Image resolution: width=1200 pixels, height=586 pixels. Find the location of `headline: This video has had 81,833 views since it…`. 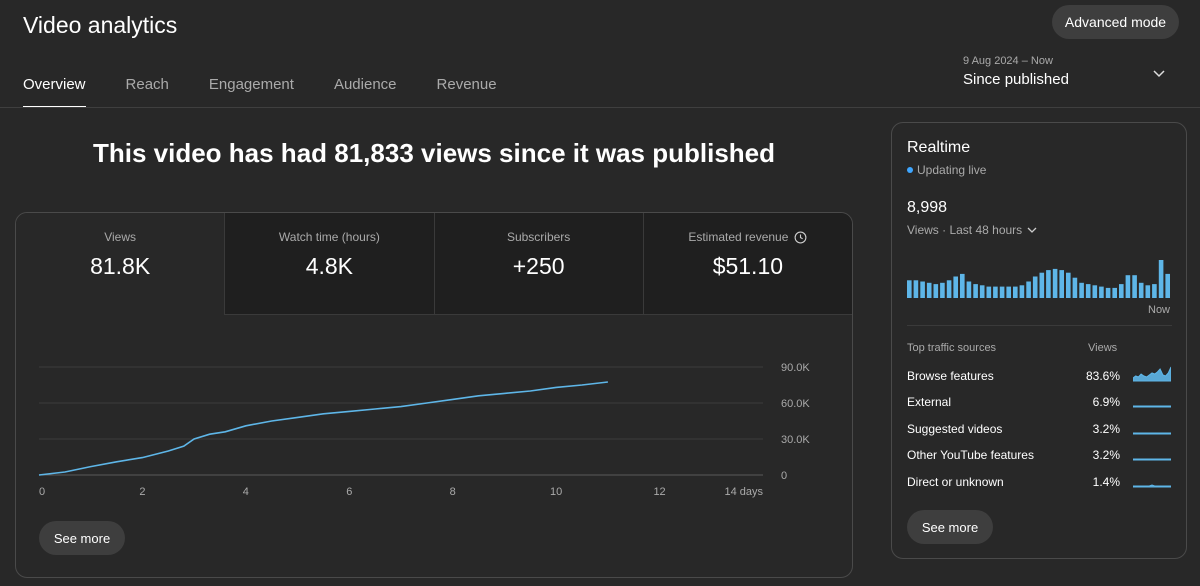

headline: This video has had 81,833 views since it… is located at coordinates (434, 153).